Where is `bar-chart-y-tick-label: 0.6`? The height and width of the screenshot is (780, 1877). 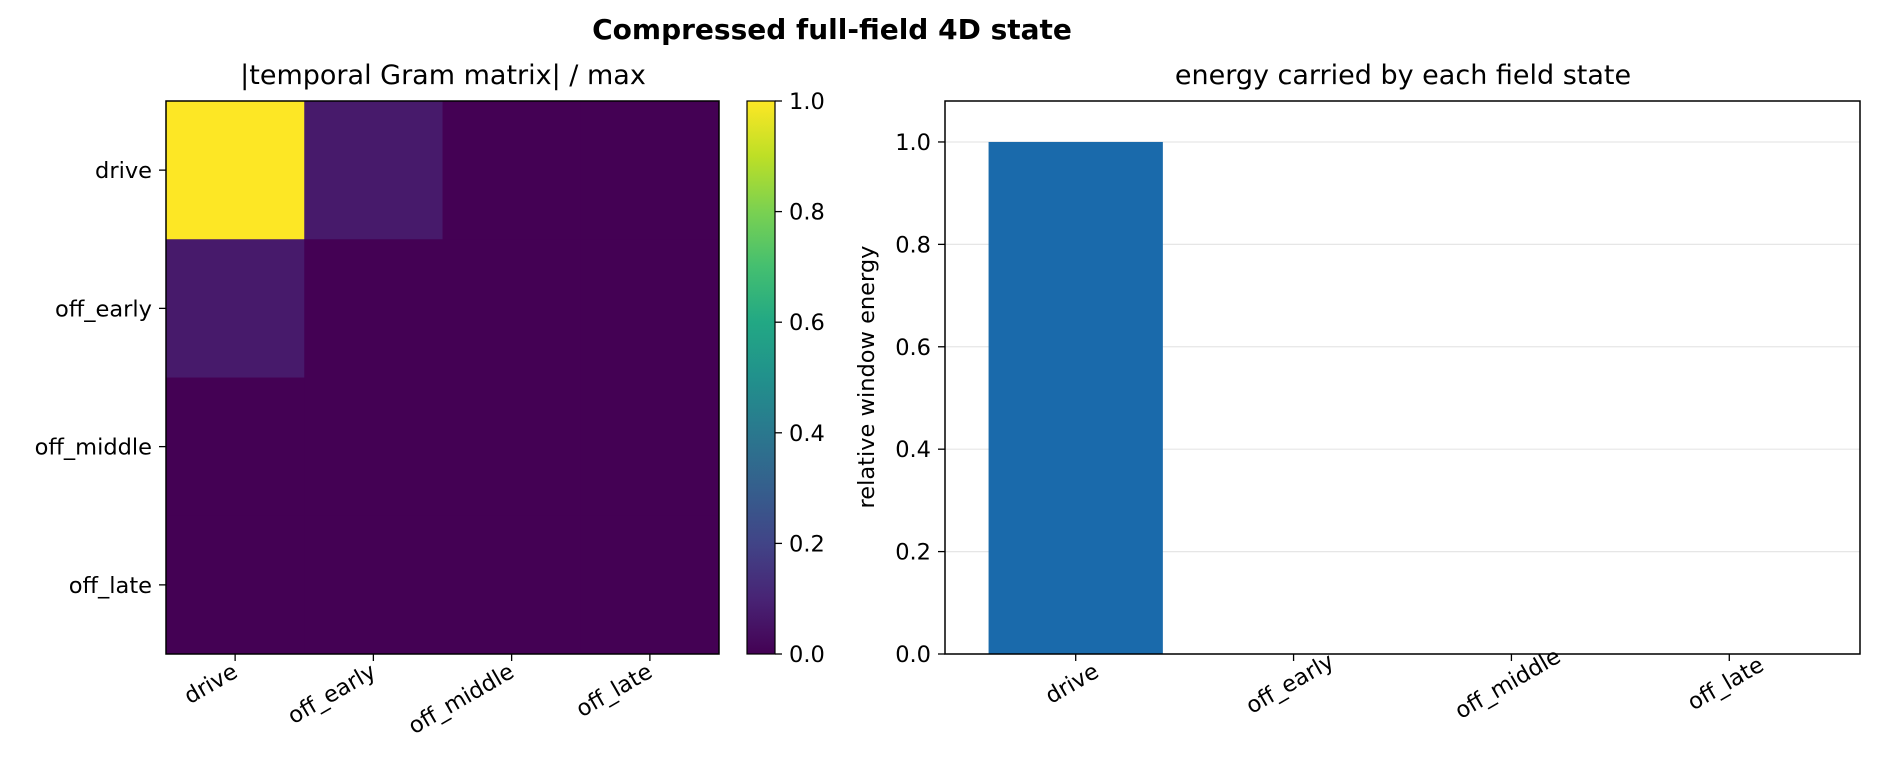
bar-chart-y-tick-label: 0.6 is located at coordinates (913, 348).